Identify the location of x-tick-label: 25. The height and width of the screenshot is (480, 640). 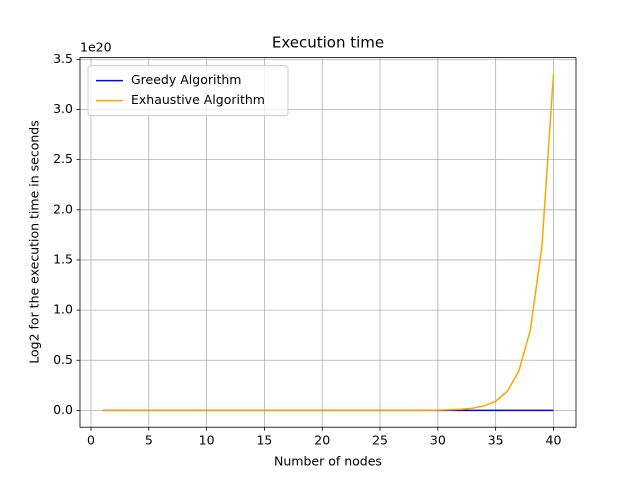
(380, 440).